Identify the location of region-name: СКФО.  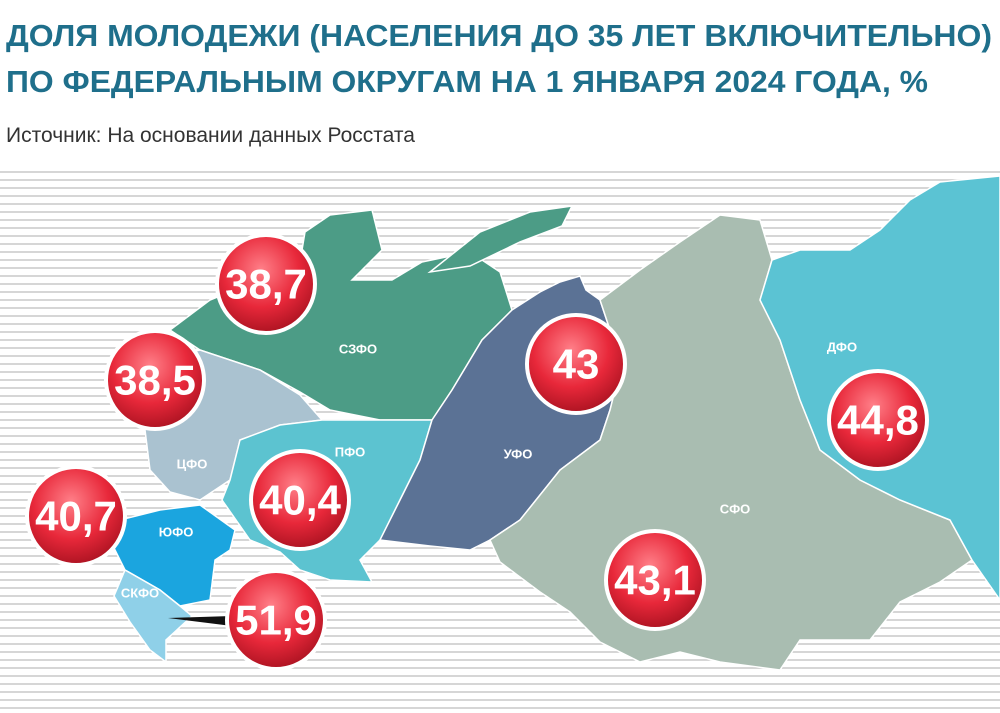
(140, 592).